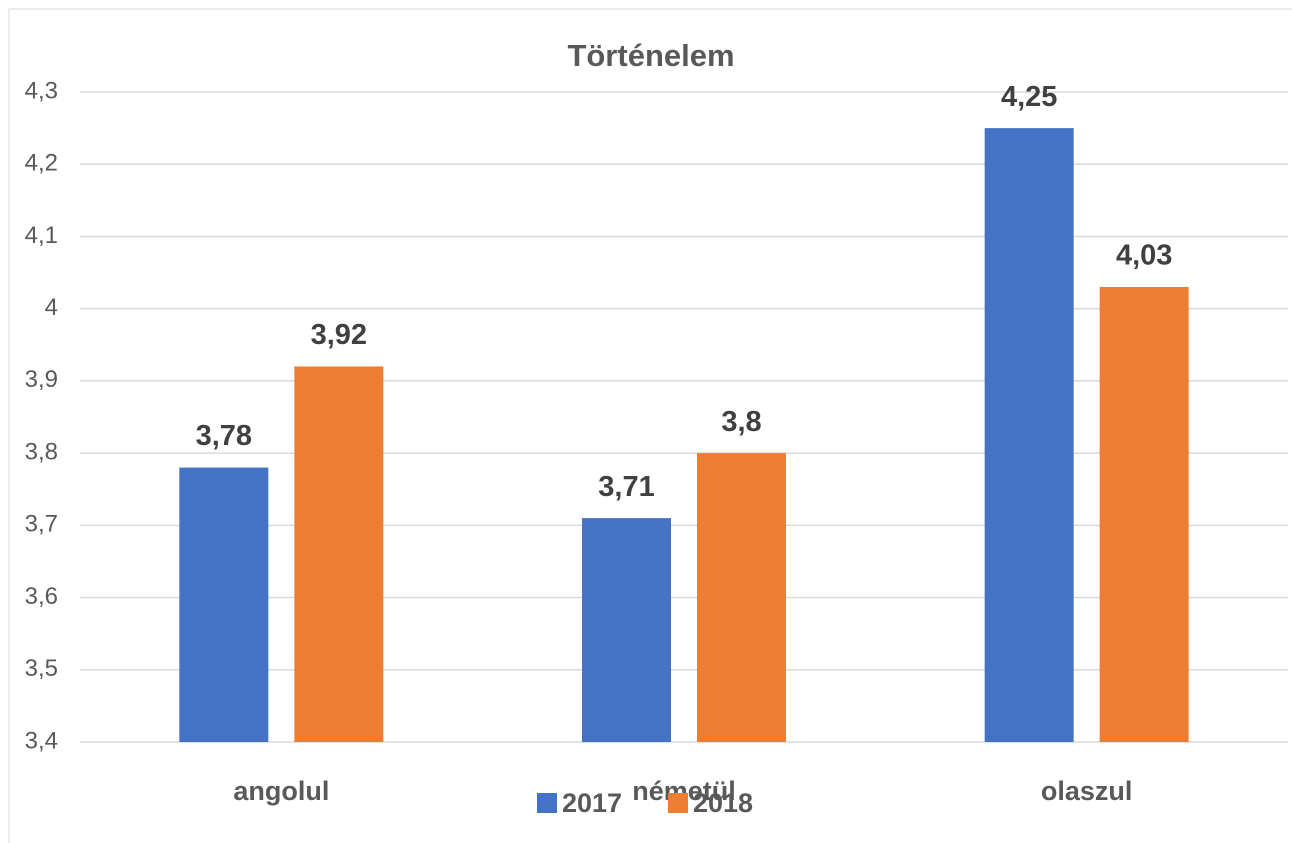 Image resolution: width=1292 pixels, height=843 pixels. Describe the element at coordinates (592, 803) in the screenshot. I see `legend-label: 2017` at that location.